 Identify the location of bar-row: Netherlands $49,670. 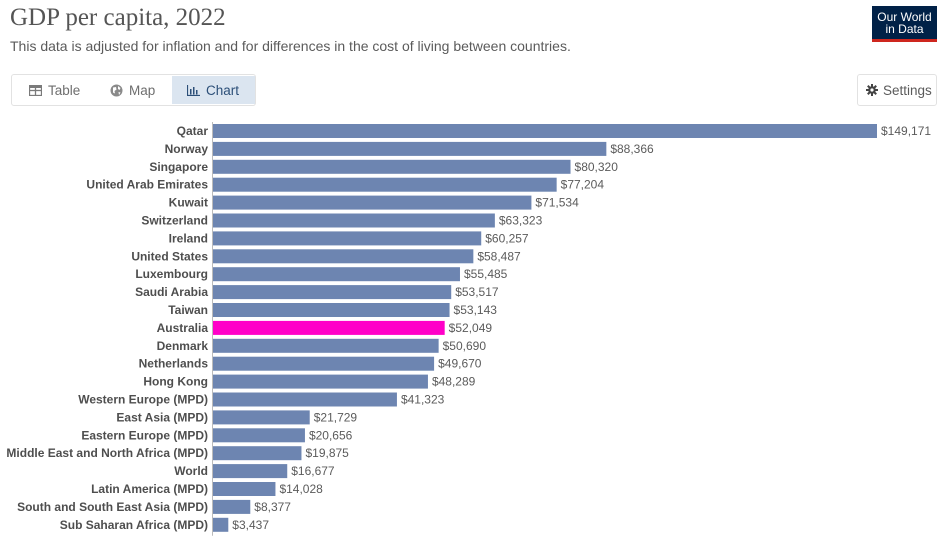
(310, 363).